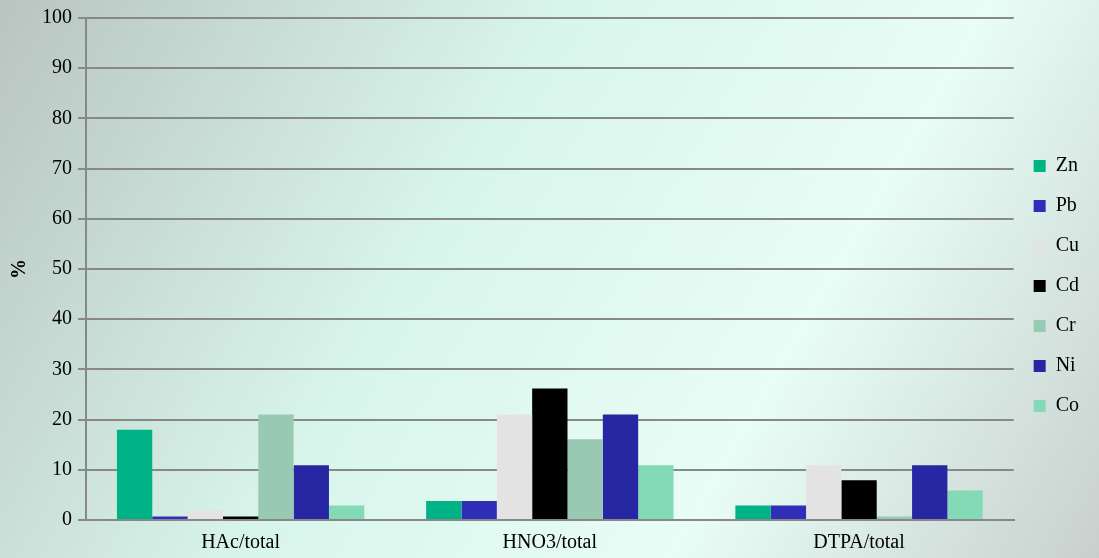  Describe the element at coordinates (550, 541) in the screenshot. I see `x-tick-label: HNO3/total` at that location.